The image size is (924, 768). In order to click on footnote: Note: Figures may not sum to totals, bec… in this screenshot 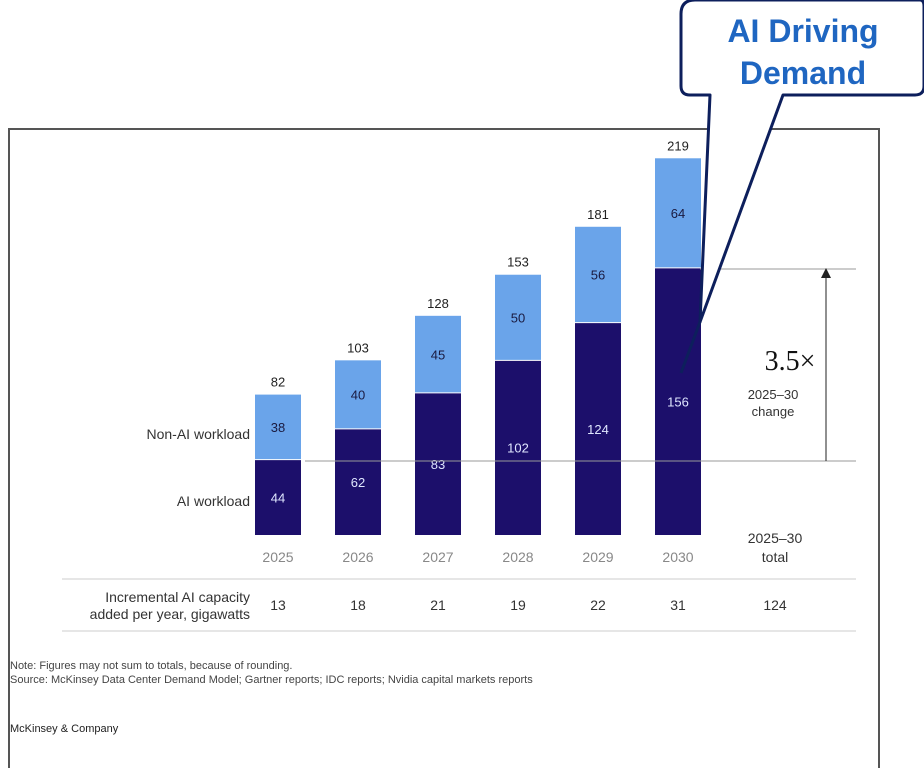, I will do `click(151, 666)`.